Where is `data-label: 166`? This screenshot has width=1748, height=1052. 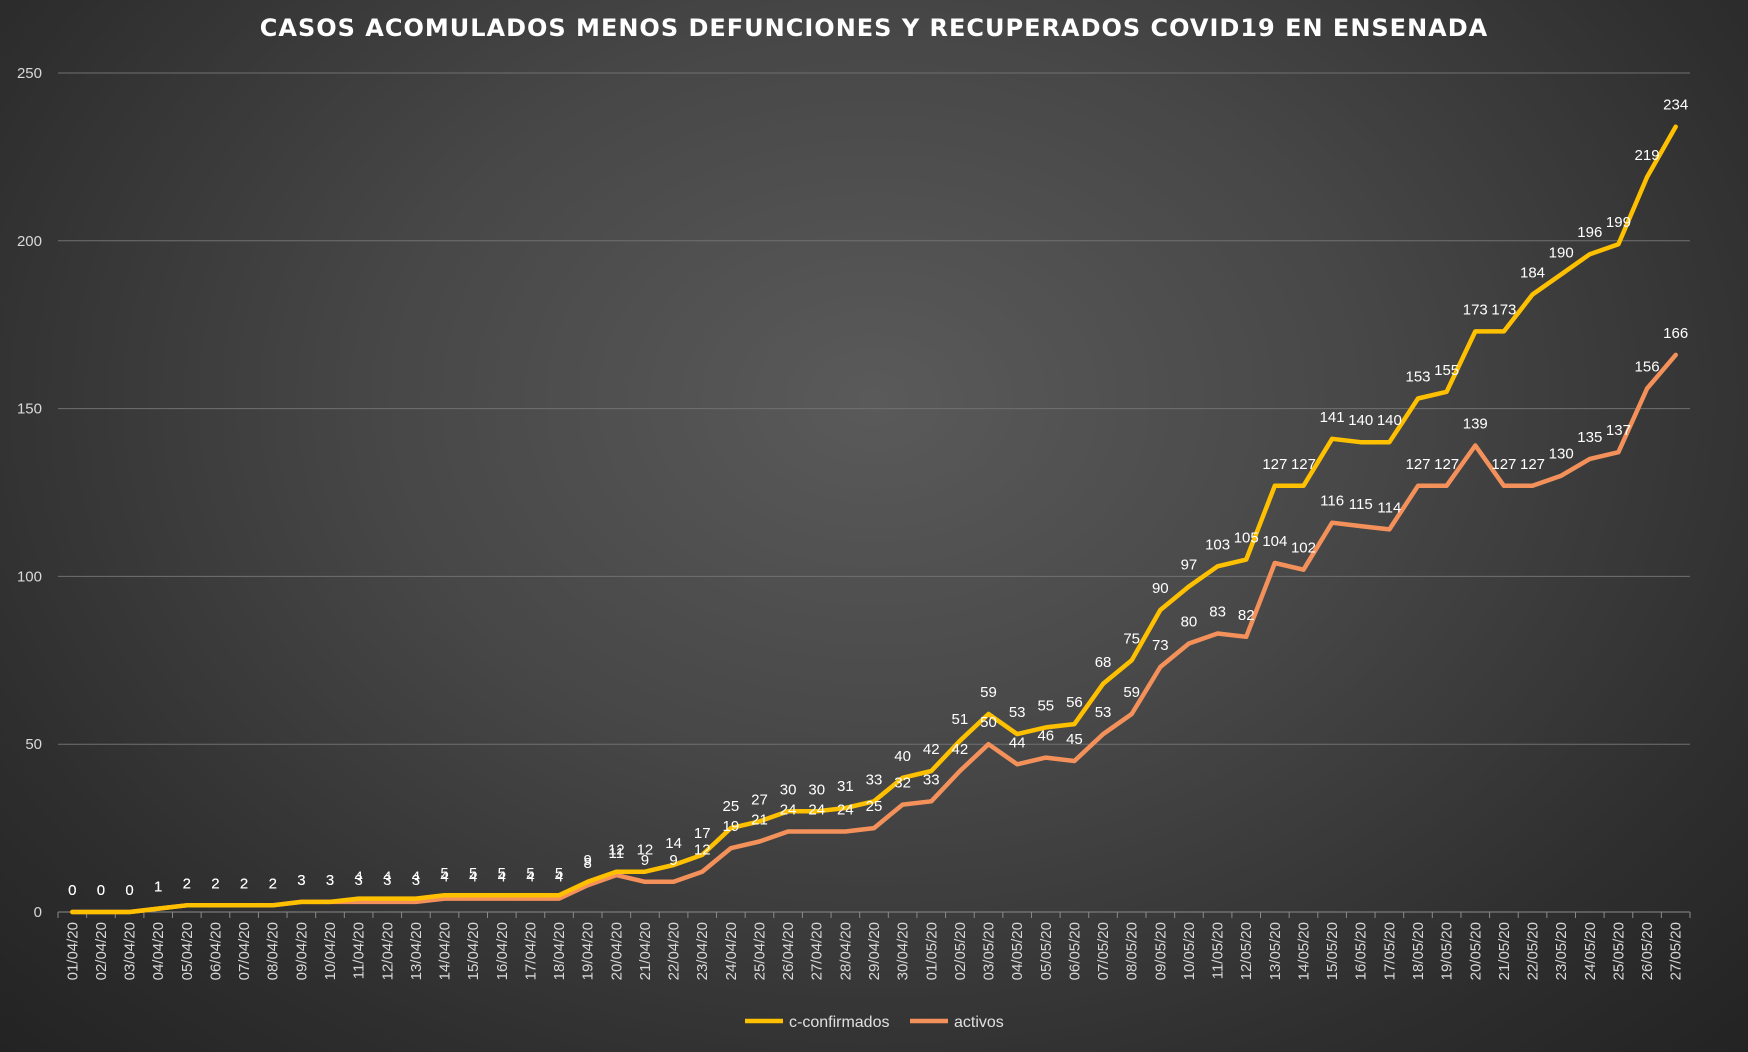
data-label: 166 is located at coordinates (1675, 333).